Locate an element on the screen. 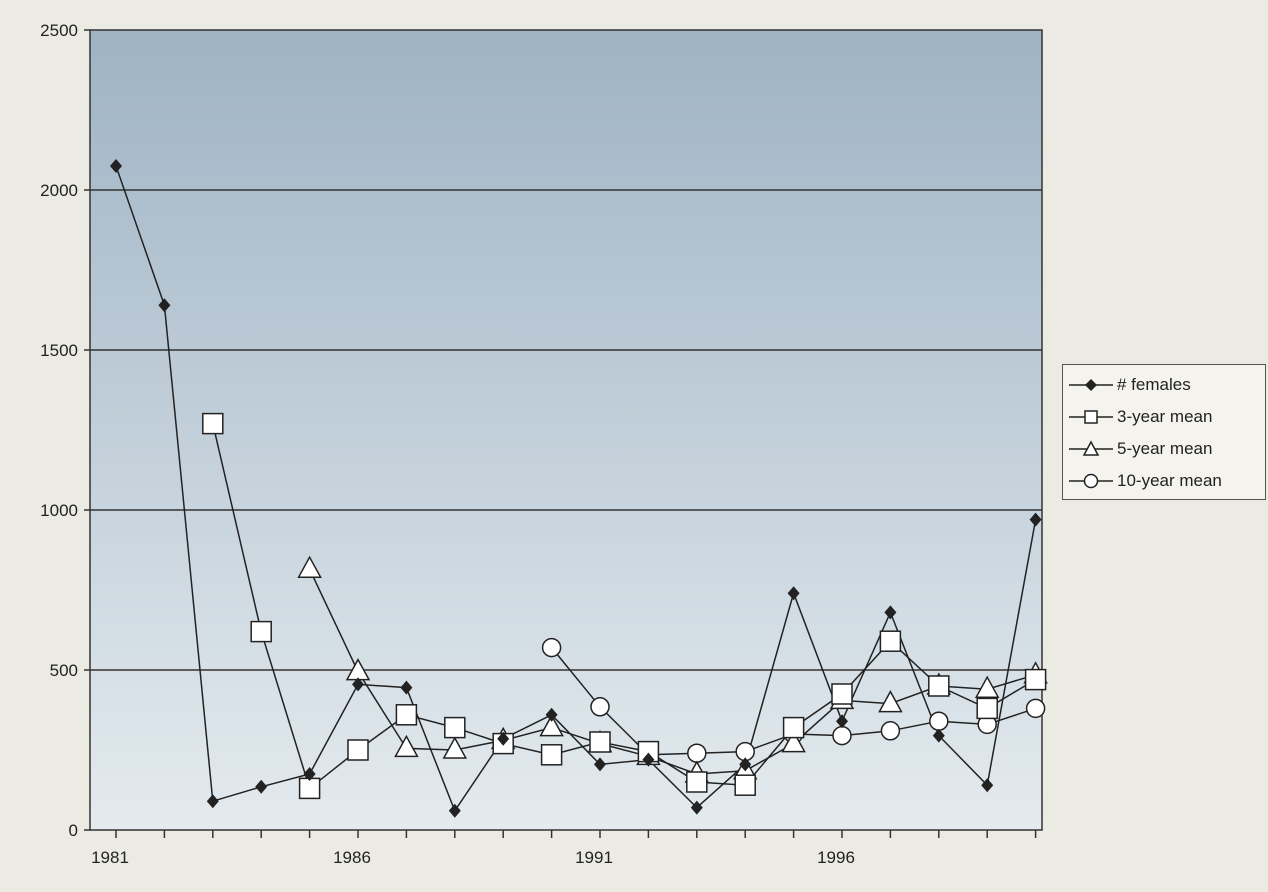 The width and height of the screenshot is (1268, 892). y-tick-label: 0 is located at coordinates (73, 830).